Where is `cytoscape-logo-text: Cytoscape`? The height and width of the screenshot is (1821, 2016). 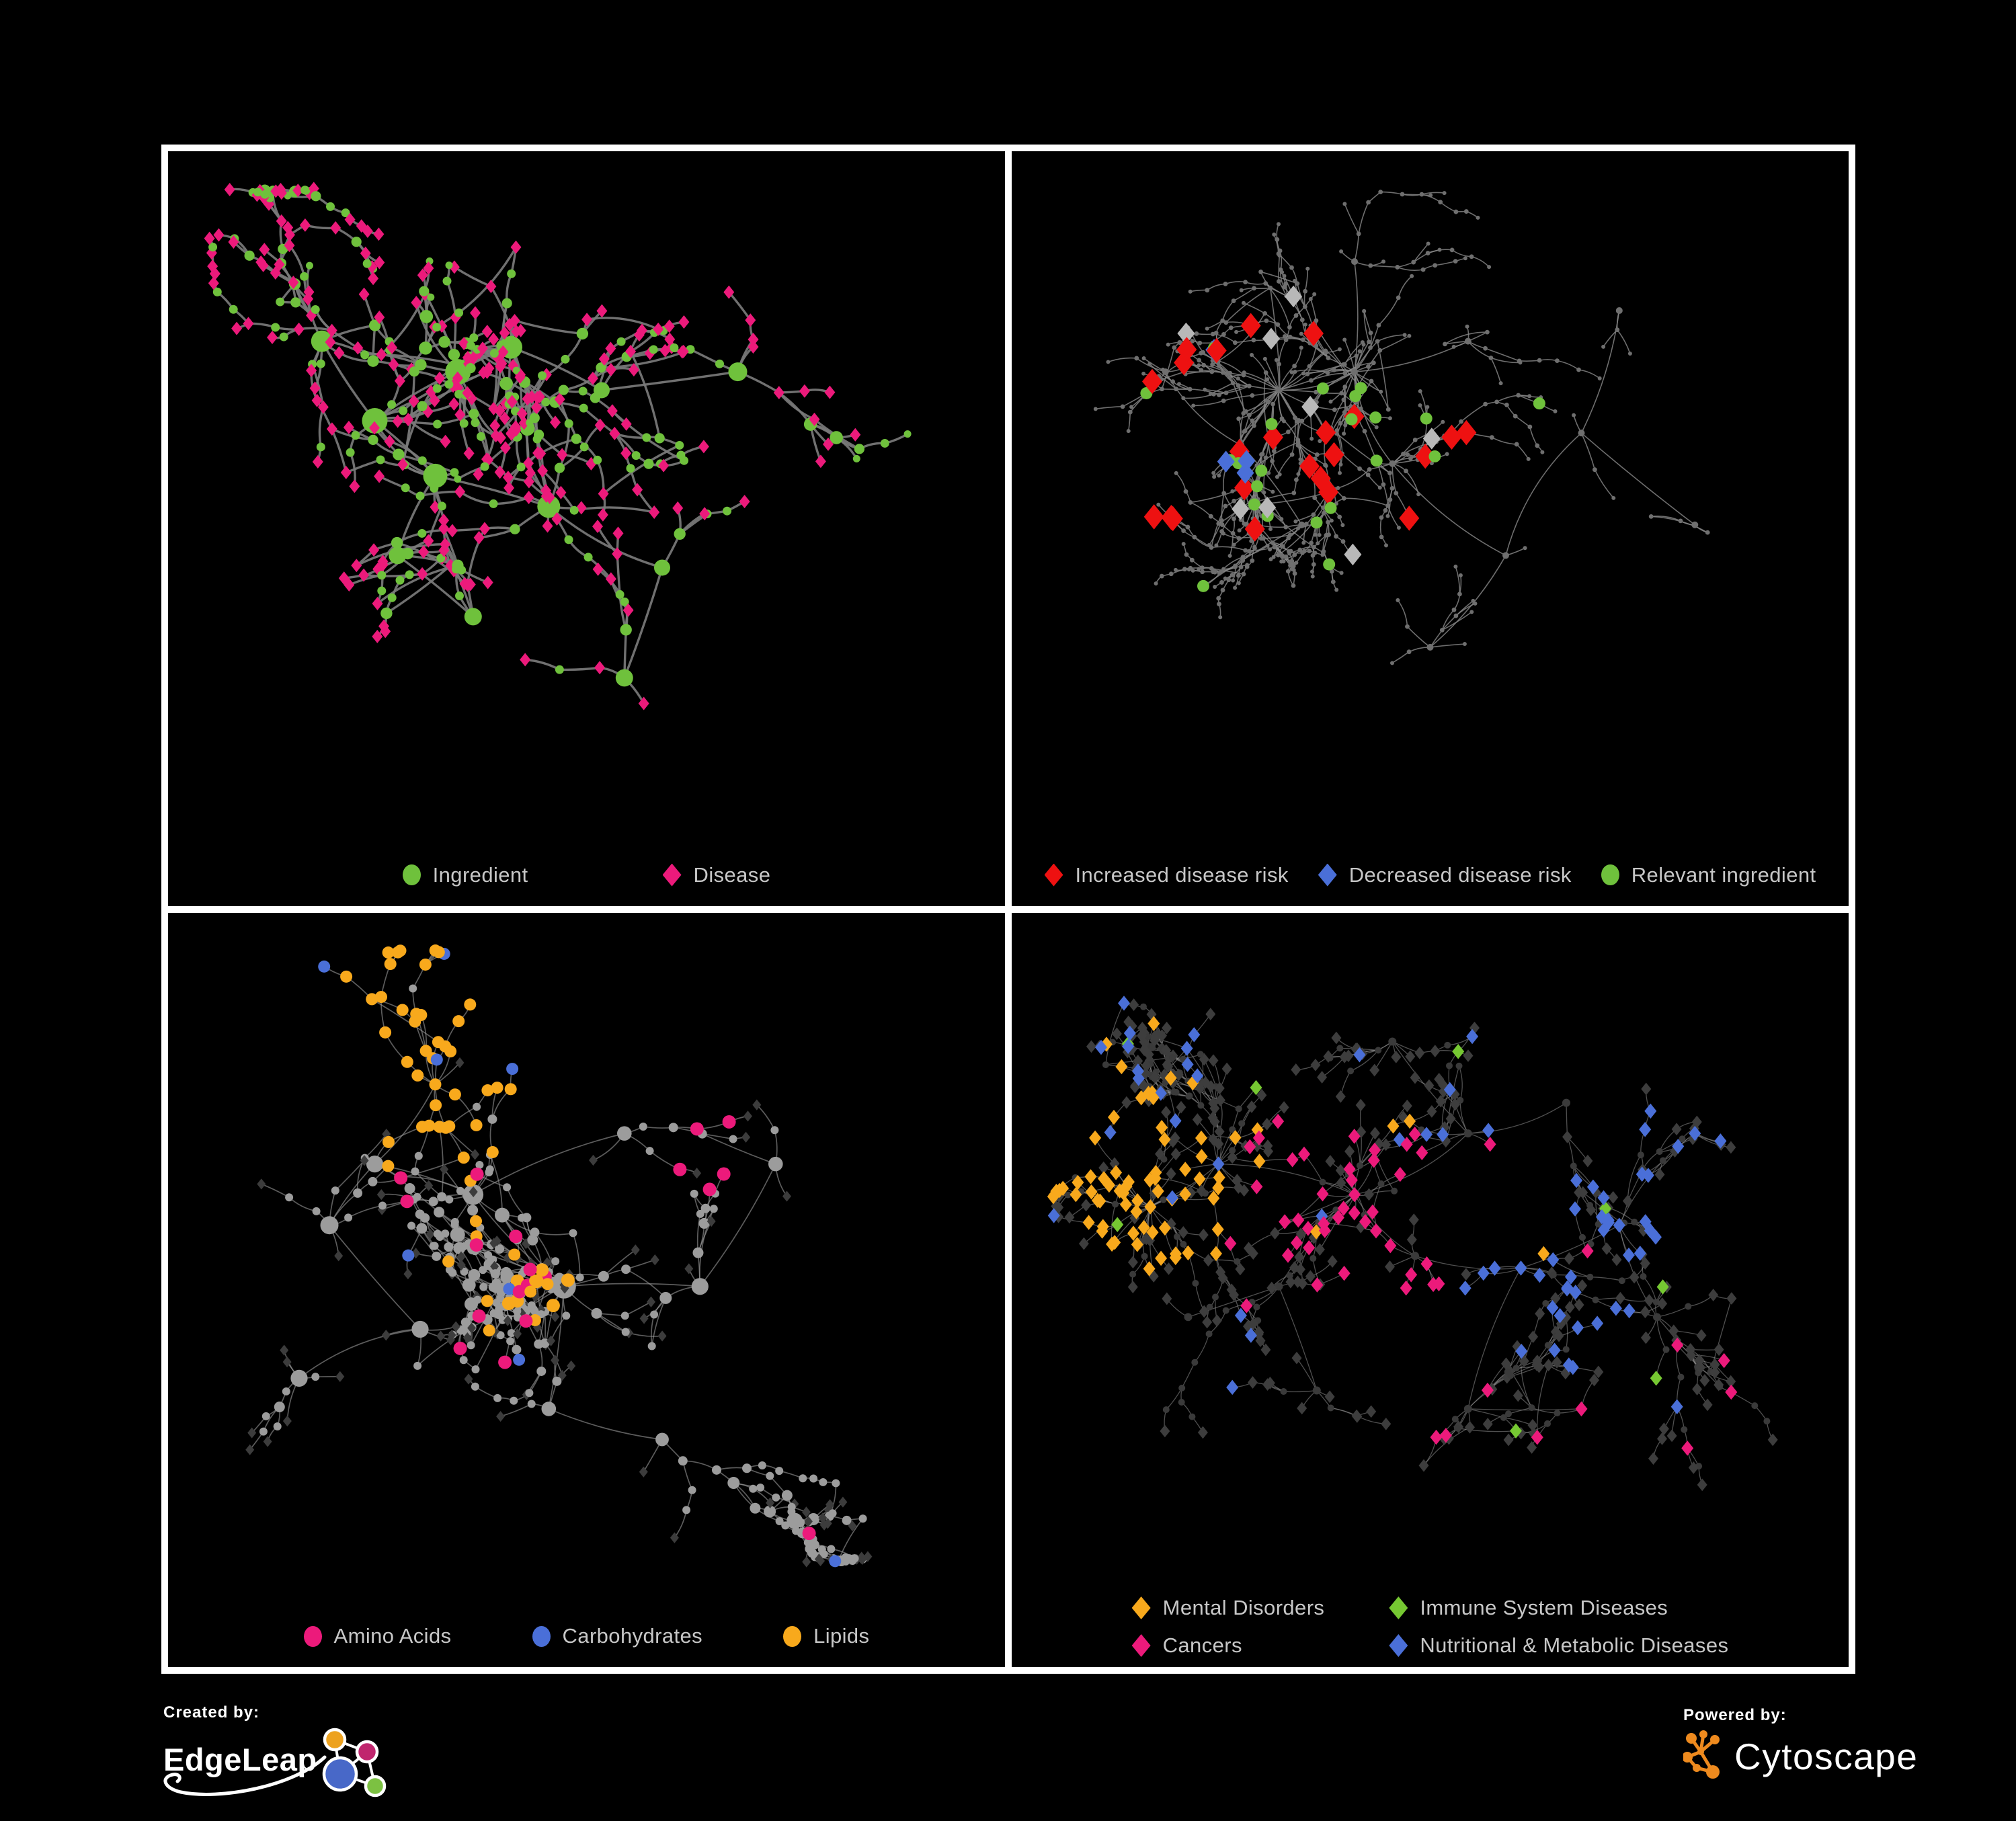 cytoscape-logo-text: Cytoscape is located at coordinates (1826, 1757).